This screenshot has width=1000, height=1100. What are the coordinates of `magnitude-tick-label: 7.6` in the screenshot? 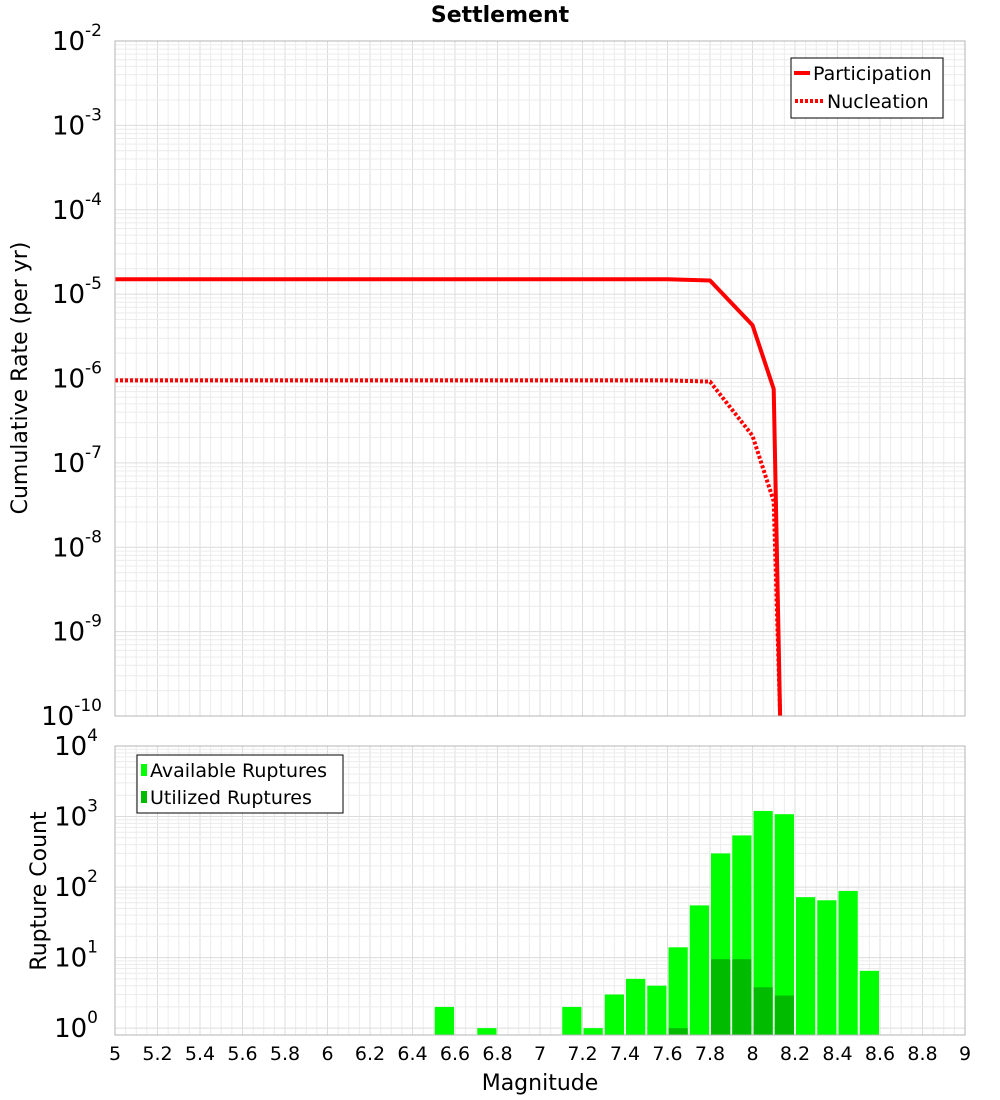 It's located at (667, 1054).